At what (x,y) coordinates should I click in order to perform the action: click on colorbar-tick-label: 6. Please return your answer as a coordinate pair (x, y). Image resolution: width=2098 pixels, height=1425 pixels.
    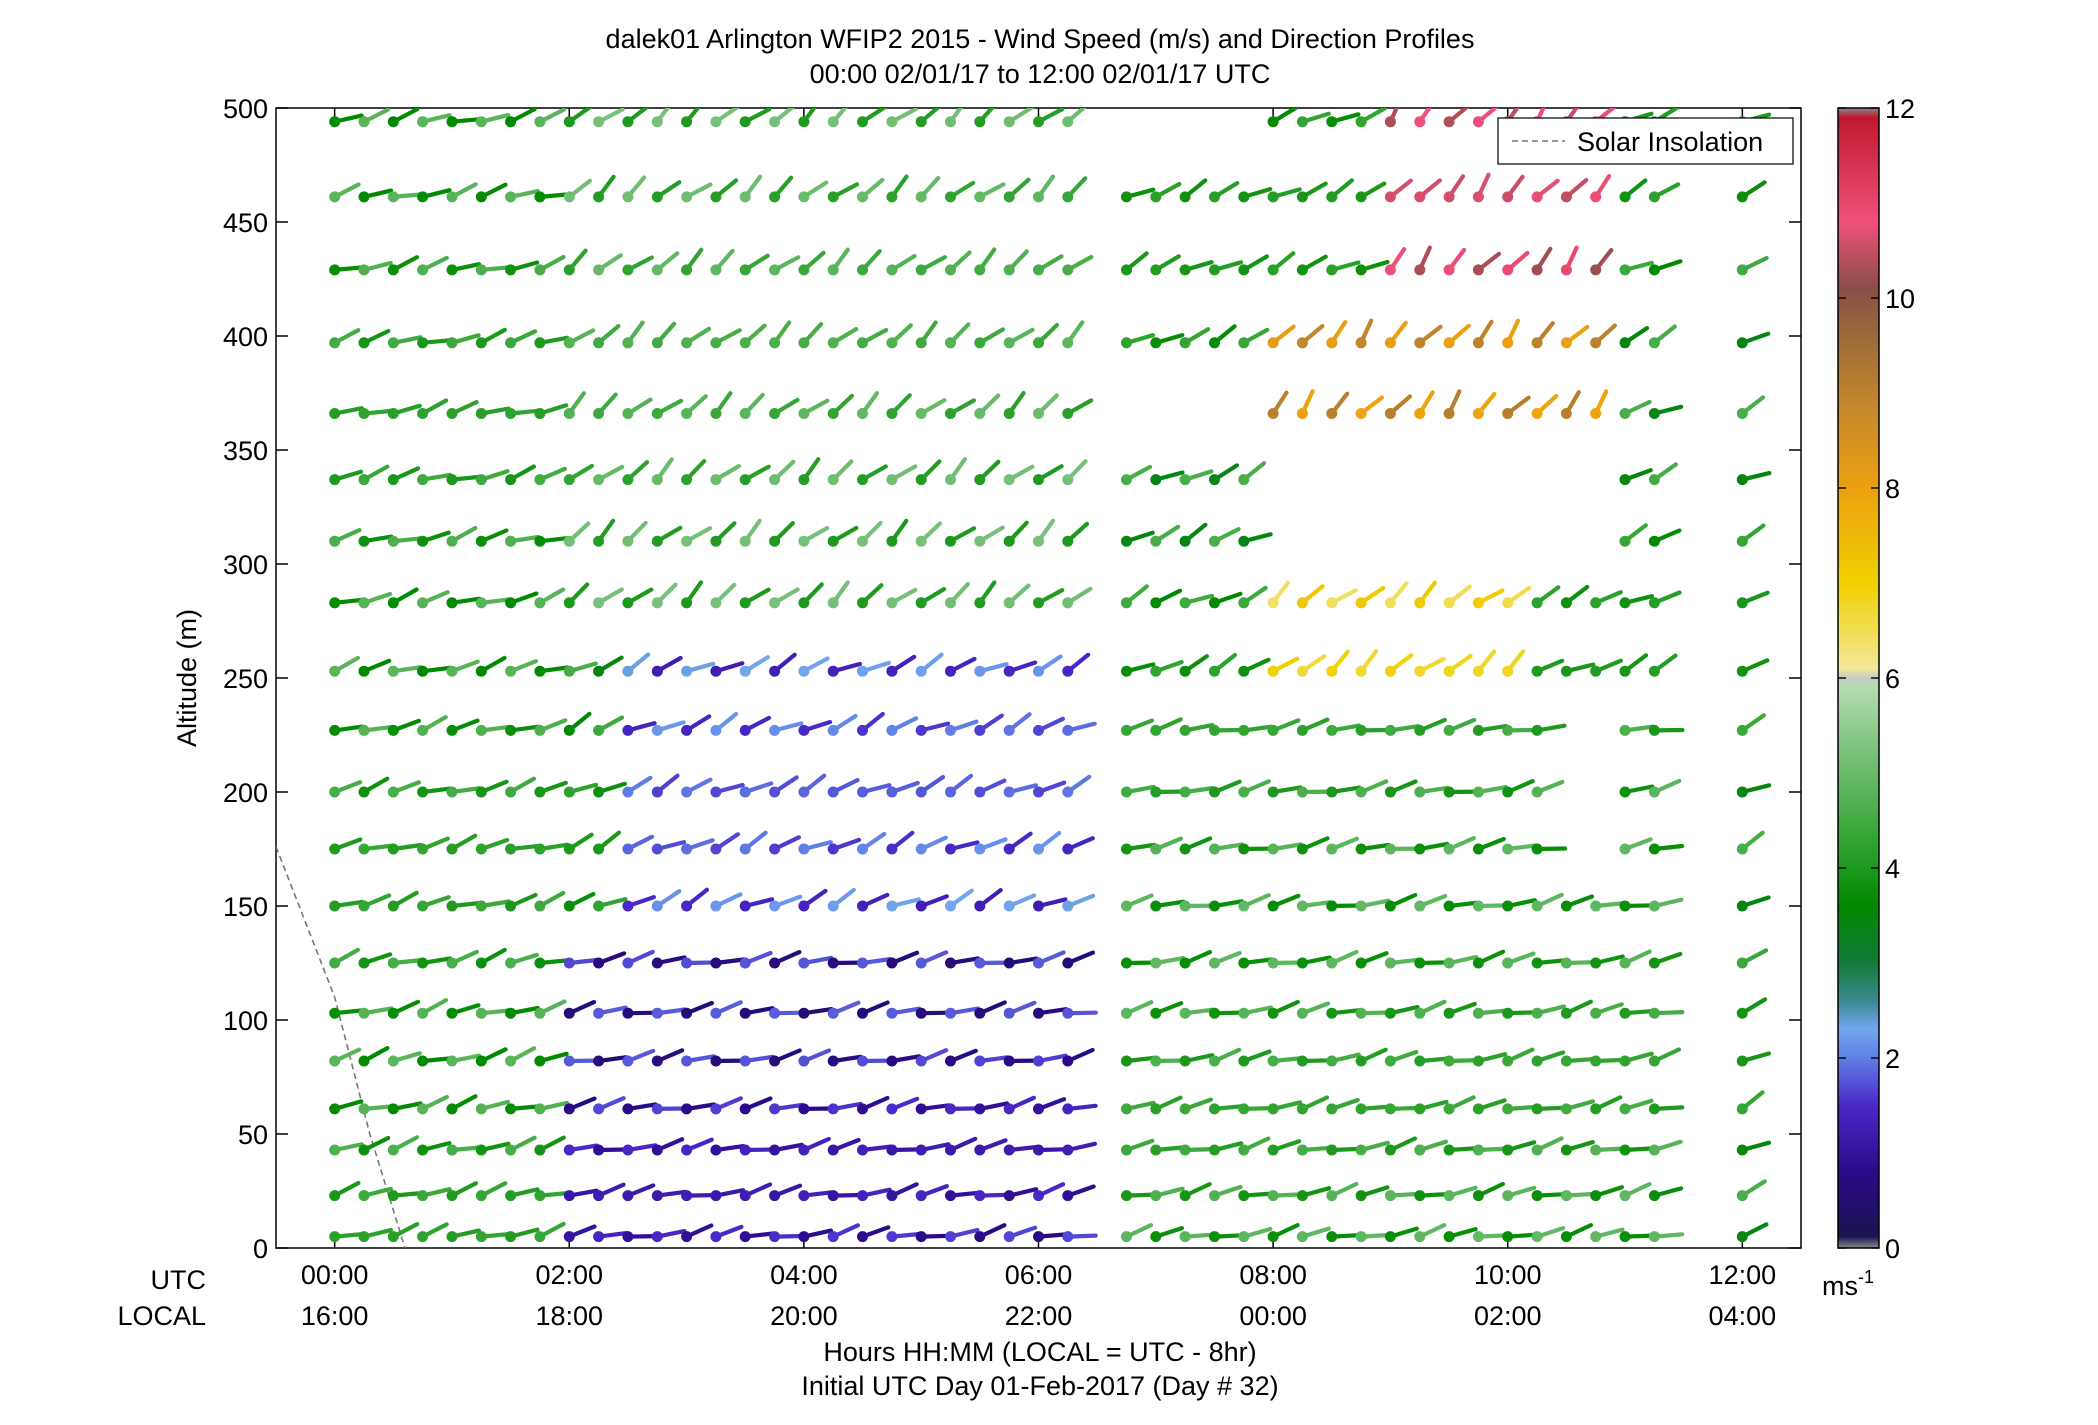
    Looking at the image, I should click on (1892, 679).